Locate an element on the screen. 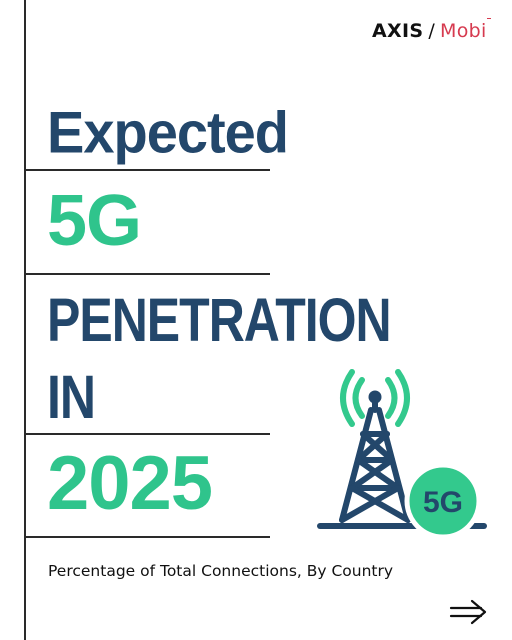 This screenshot has width=512, height=640. headline-line-3: PENETRATION is located at coordinates (219, 320).